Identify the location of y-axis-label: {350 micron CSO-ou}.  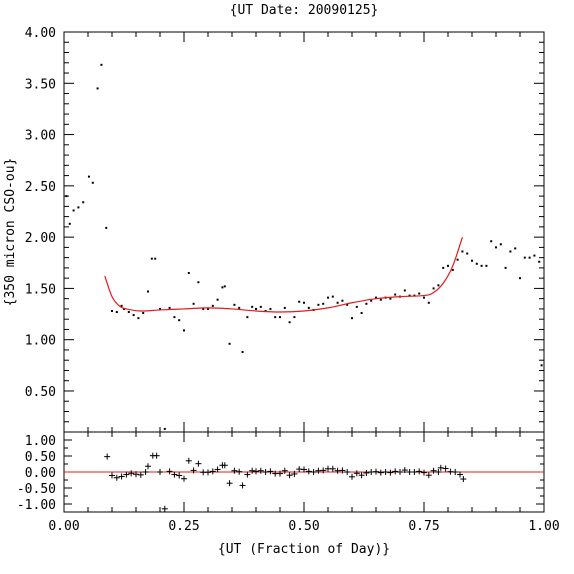
(10, 232).